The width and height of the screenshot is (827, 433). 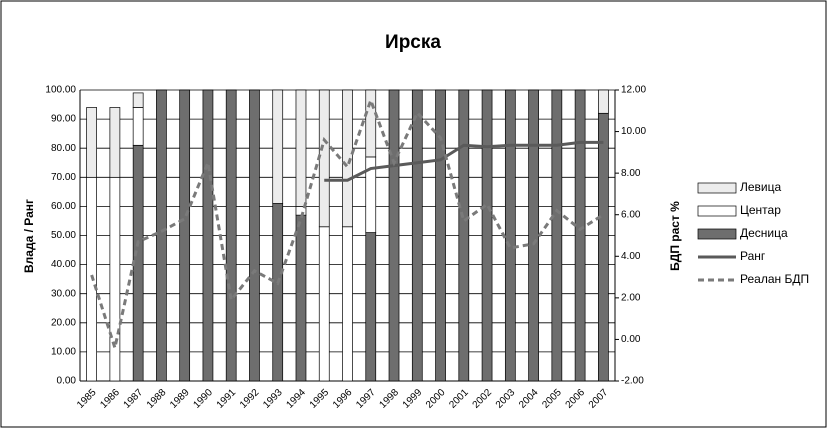 What do you see at coordinates (631, 339) in the screenshot?
I see `y2-tick-label: 0.00` at bounding box center [631, 339].